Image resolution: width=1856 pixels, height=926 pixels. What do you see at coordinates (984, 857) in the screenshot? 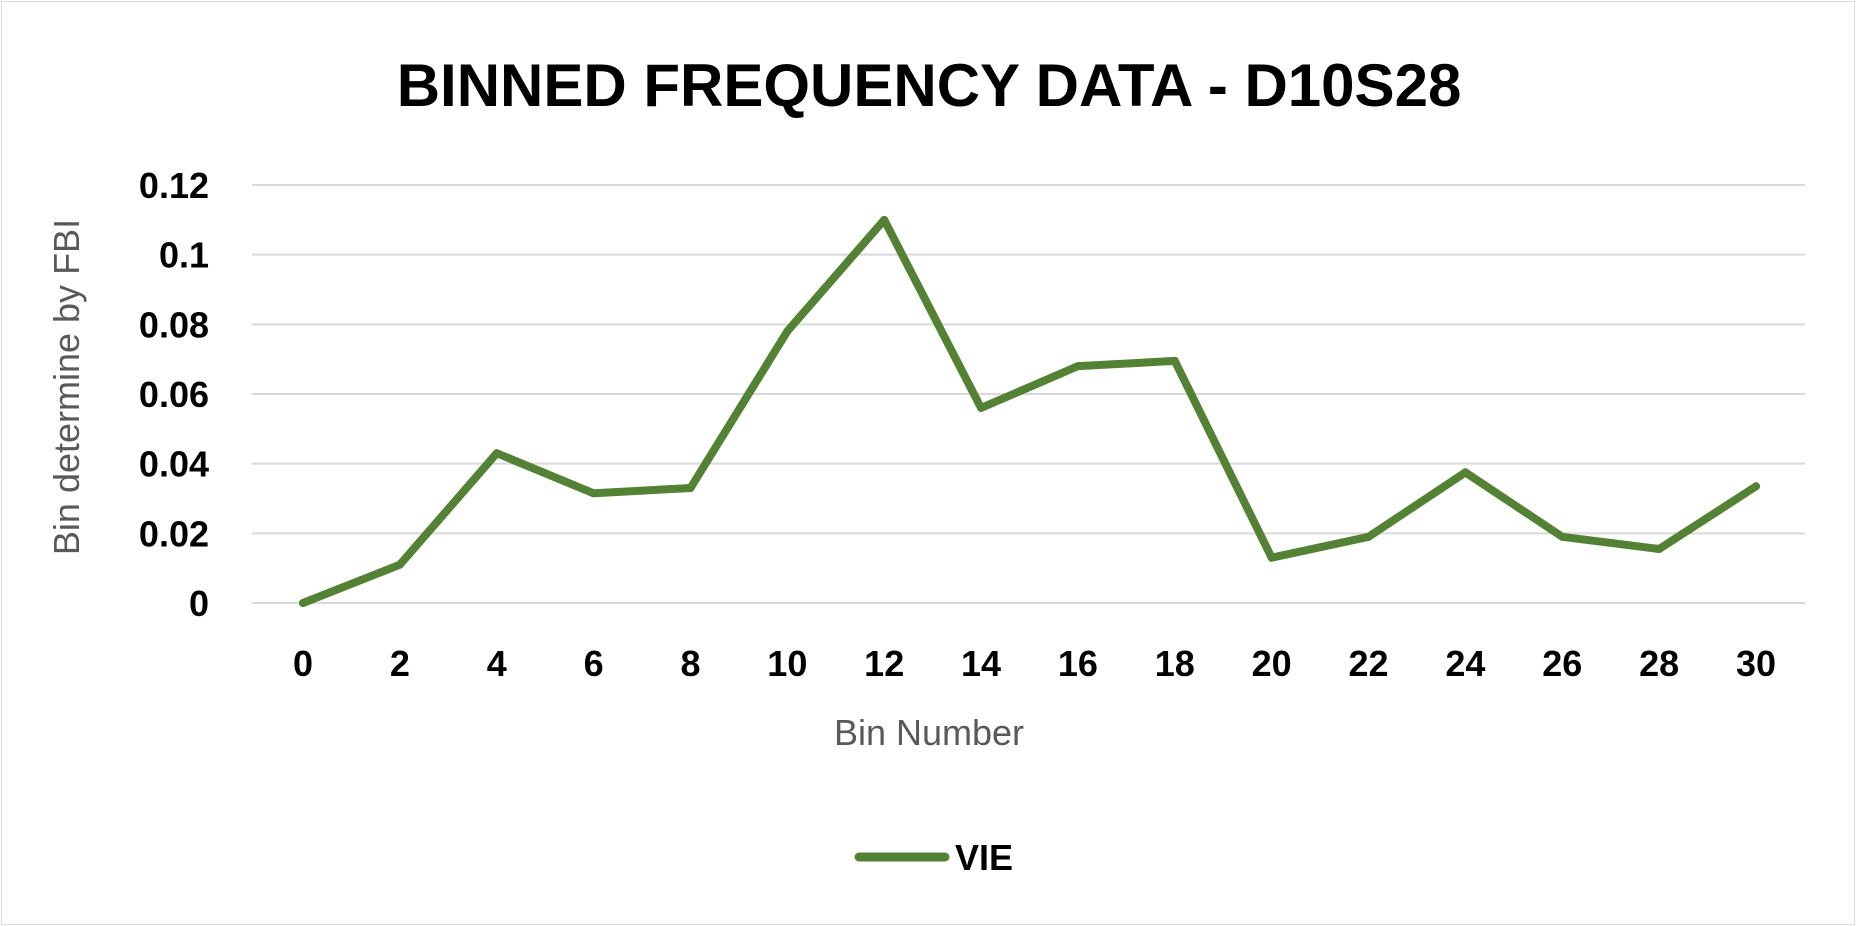
I see `legend-label: VIE` at bounding box center [984, 857].